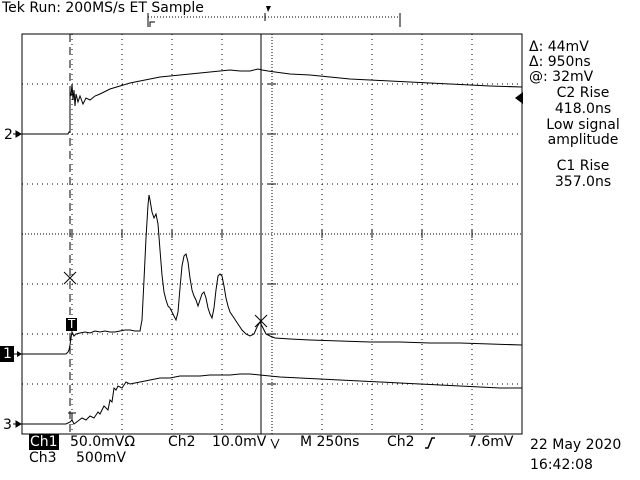  Describe the element at coordinates (491, 442) in the screenshot. I see `trigger-level: 7.6mV` at that location.